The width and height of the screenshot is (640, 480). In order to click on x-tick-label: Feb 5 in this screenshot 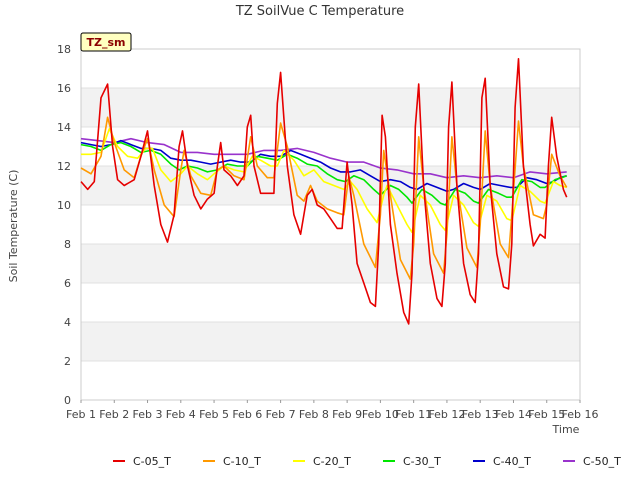, I will do `click(214, 414)`.